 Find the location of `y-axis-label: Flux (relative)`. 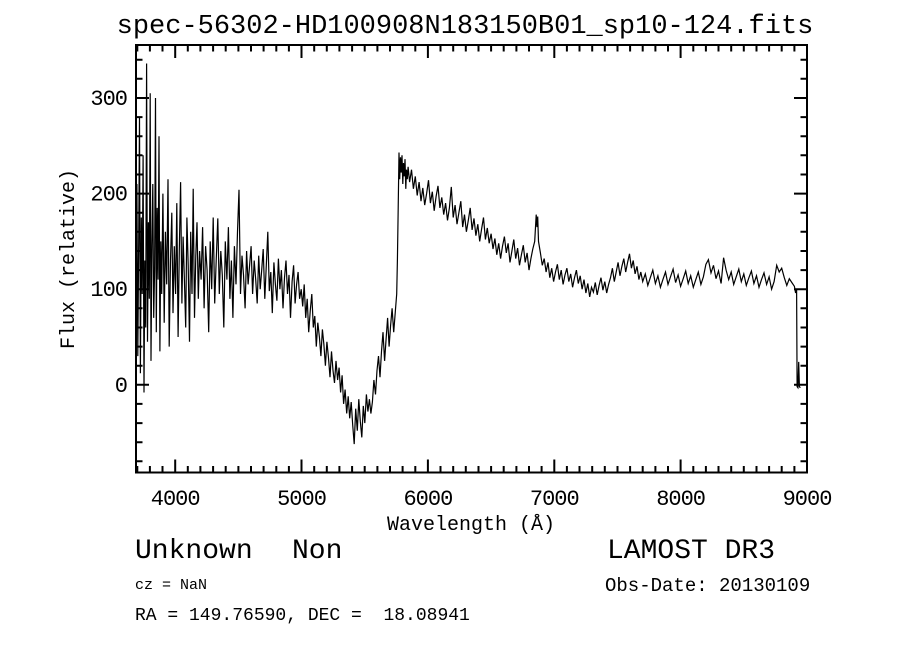

y-axis-label: Flux (relative) is located at coordinates (69, 259).